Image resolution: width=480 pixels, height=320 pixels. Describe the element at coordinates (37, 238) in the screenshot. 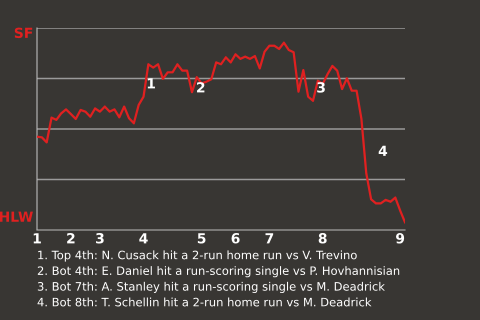

I see `x-tick-label: 1` at that location.